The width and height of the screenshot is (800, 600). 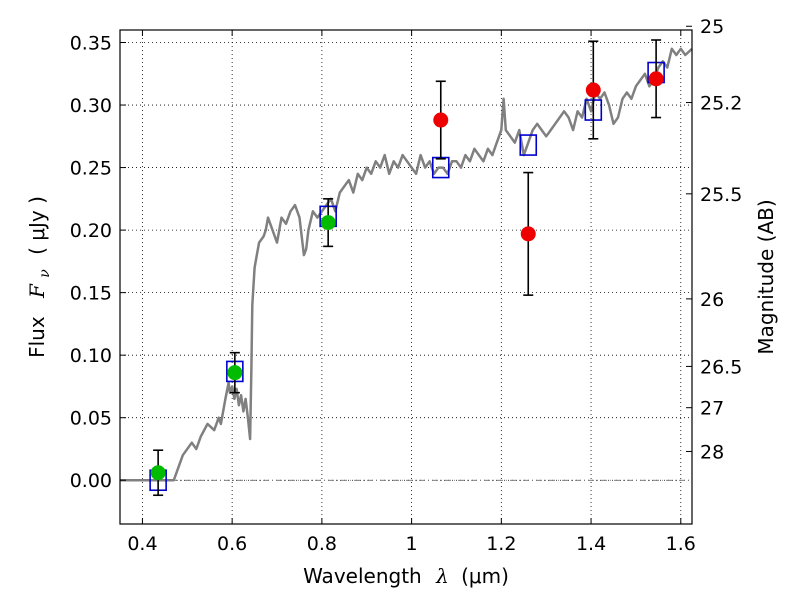 What do you see at coordinates (712, 300) in the screenshot?
I see `mag-tick-label-3: 26` at bounding box center [712, 300].